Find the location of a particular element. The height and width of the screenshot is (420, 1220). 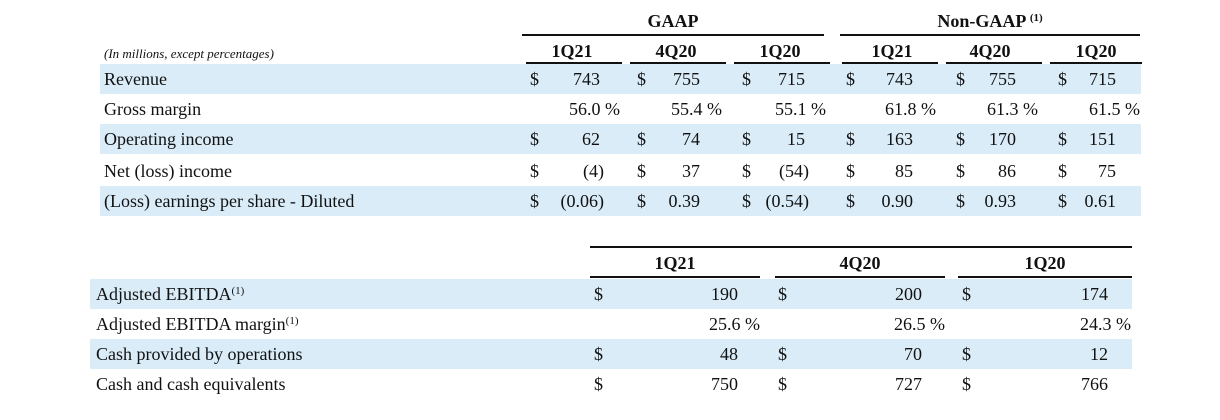

table-cell: 190 is located at coordinates (724, 294).